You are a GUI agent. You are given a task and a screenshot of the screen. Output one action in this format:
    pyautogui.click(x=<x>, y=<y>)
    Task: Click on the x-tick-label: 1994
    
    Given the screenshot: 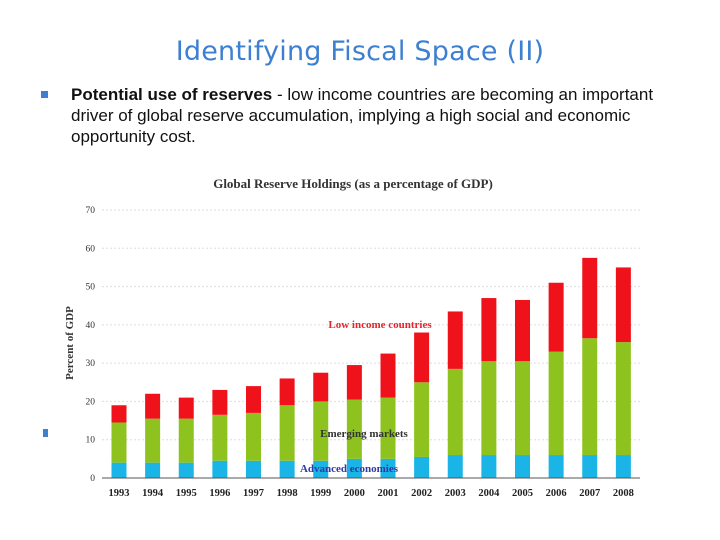 What is the action you would take?
    pyautogui.click(x=153, y=493)
    